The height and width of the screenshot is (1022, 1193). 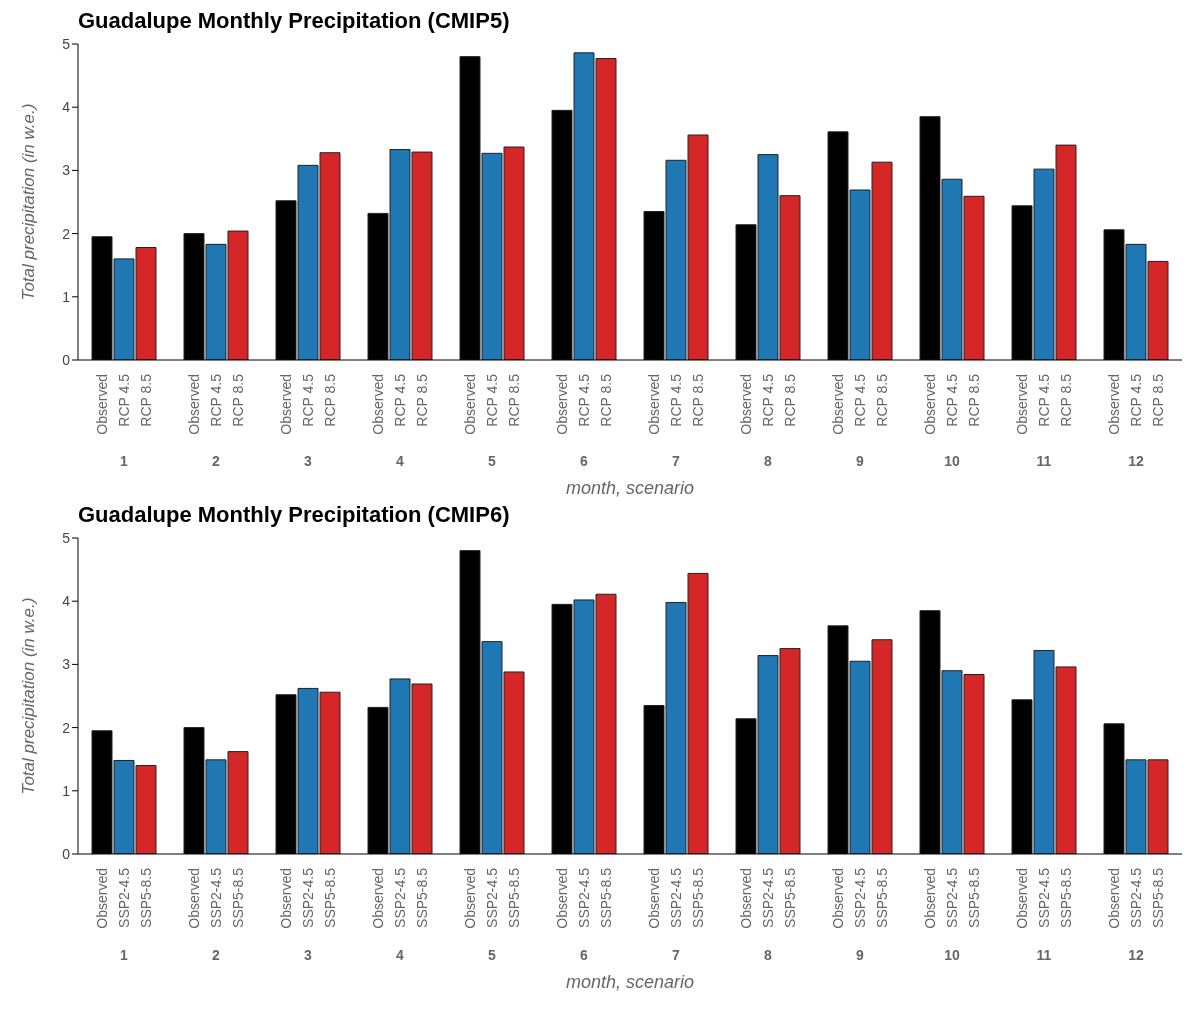 I want to click on x-tick-label: 1, so click(x=124, y=954).